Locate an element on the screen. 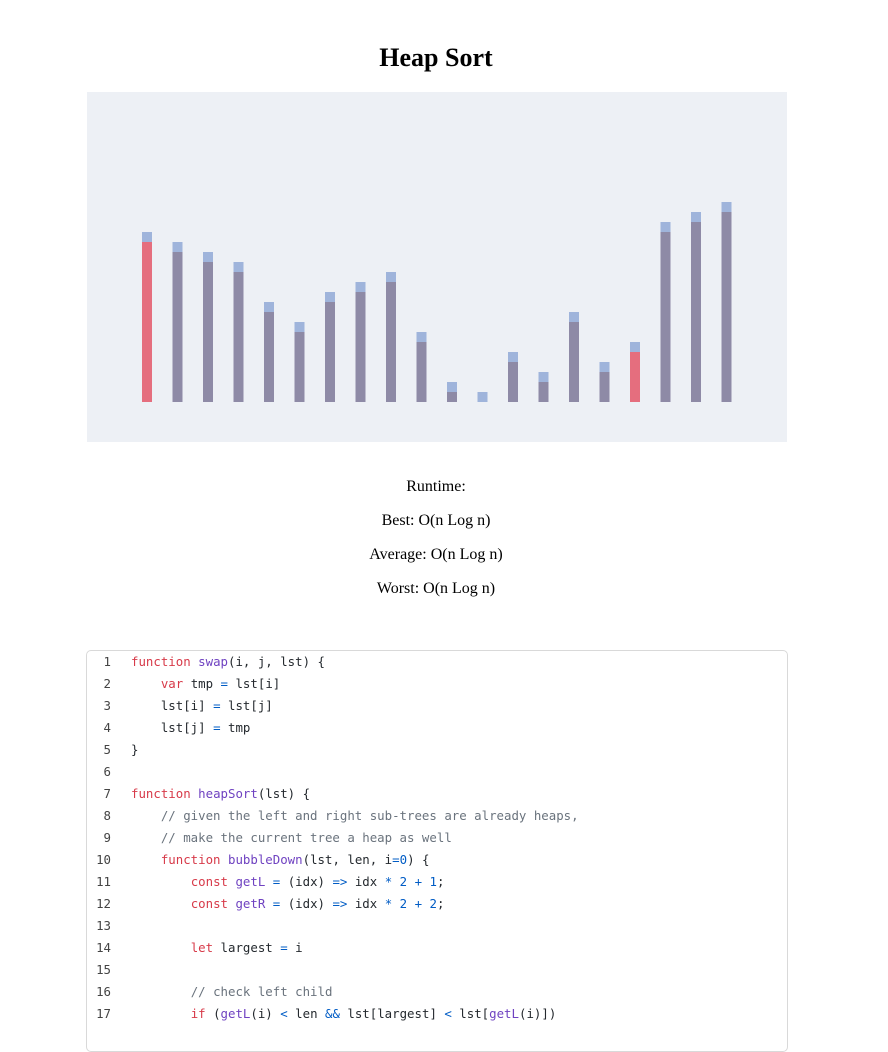  code-line: 14 let largest = i is located at coordinates (437, 948).